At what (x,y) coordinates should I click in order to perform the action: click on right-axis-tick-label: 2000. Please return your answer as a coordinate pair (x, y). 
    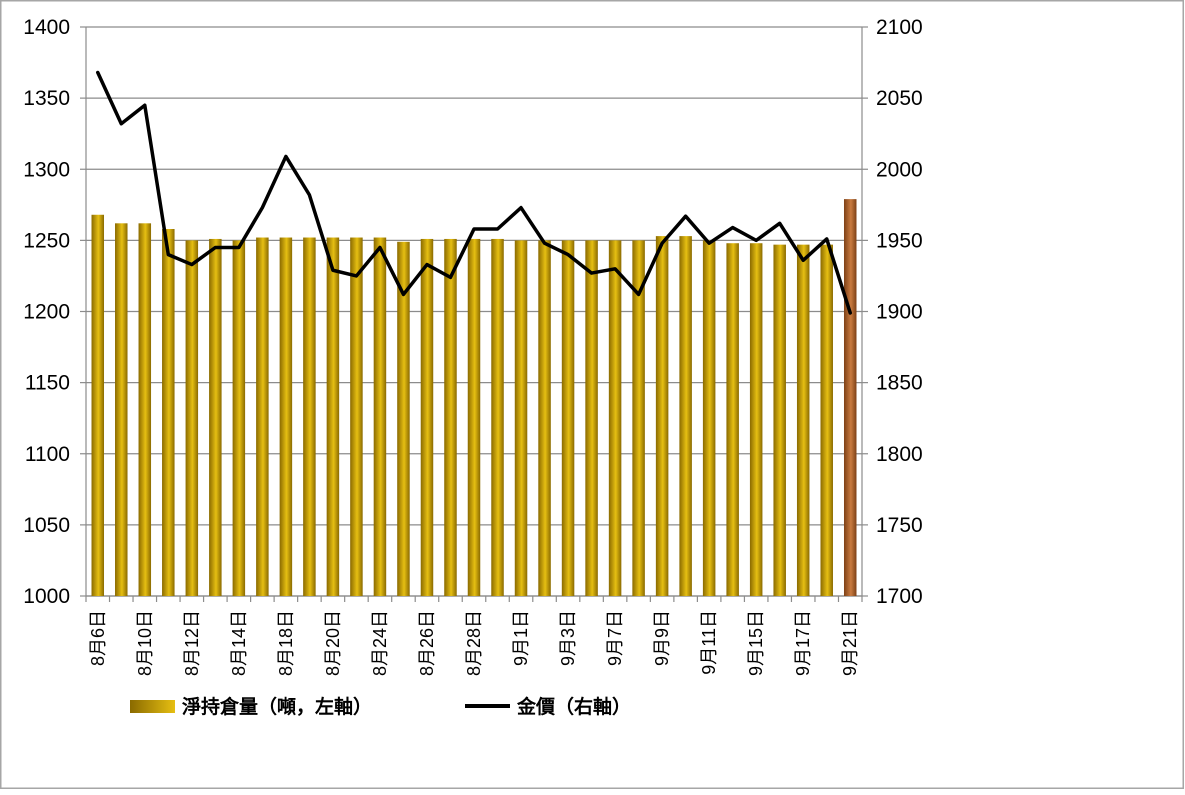
    Looking at the image, I should click on (899, 169).